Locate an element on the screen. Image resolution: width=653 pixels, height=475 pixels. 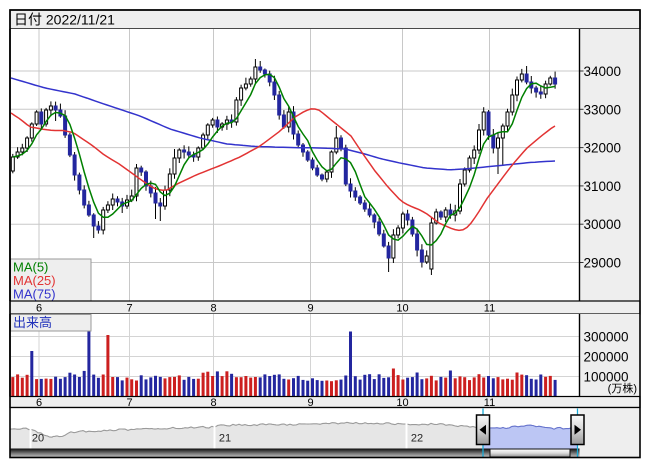
svg-text: 32000 is located at coordinates (603, 148).